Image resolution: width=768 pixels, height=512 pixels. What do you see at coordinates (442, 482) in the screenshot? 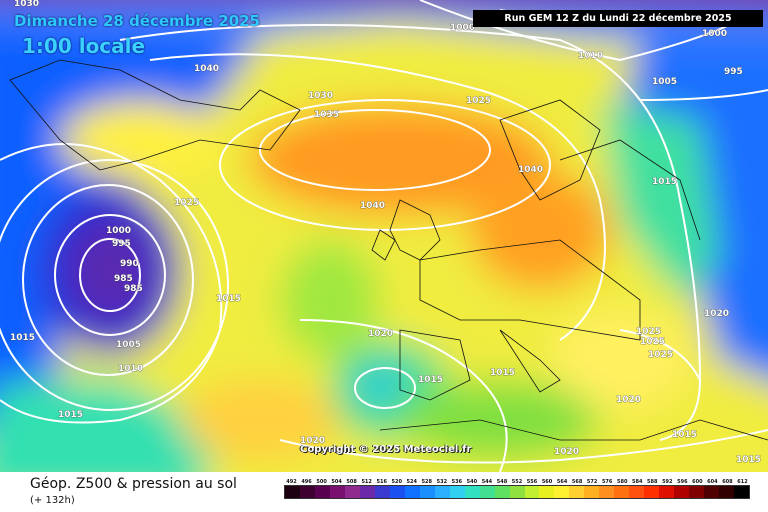
I see `color-scale-label: 532` at bounding box center [442, 482].